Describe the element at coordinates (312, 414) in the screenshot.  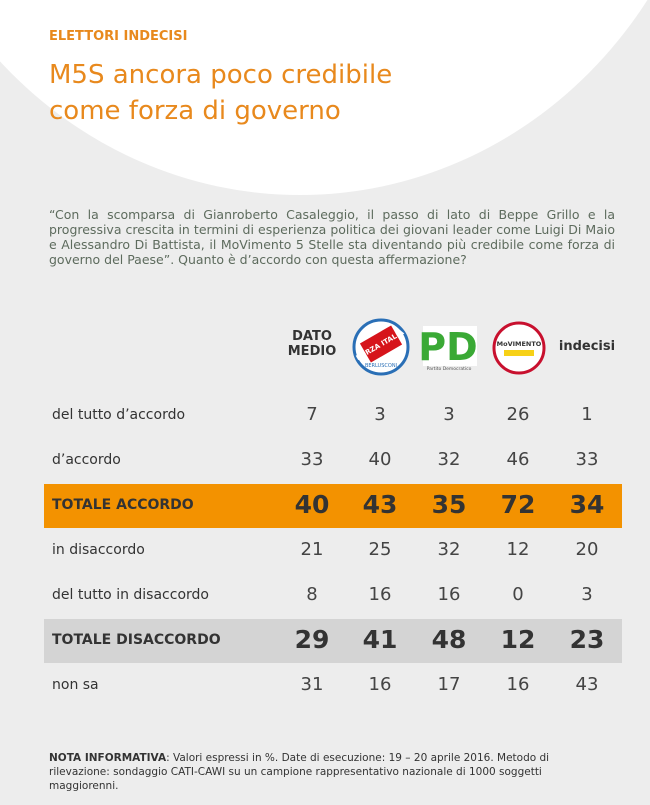
I see `cell-value: 7` at that location.